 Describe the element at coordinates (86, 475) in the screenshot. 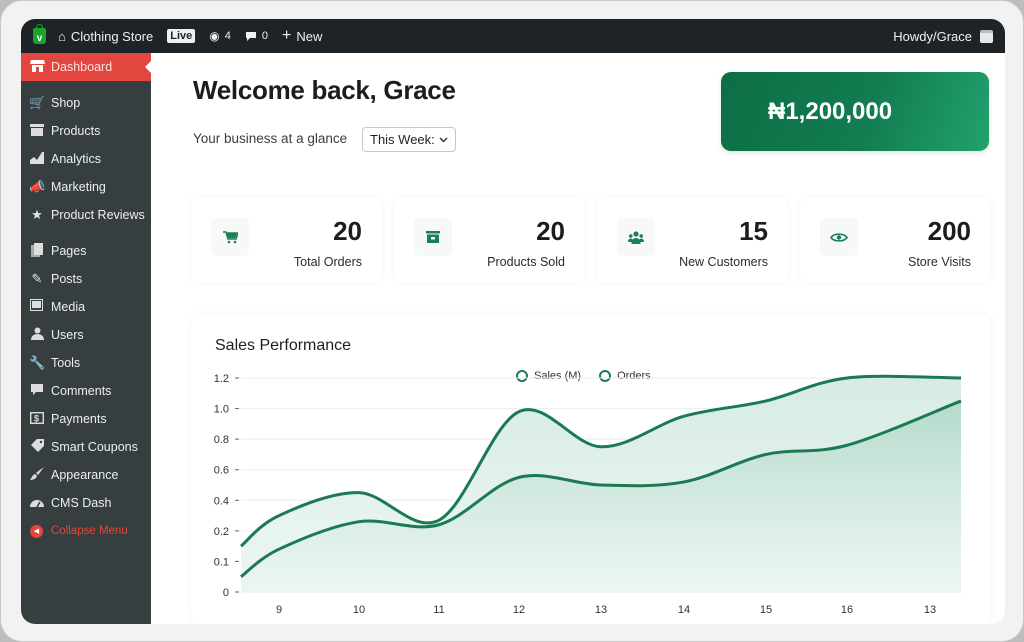

I see `sidebar-item-appearance: Appearance` at that location.